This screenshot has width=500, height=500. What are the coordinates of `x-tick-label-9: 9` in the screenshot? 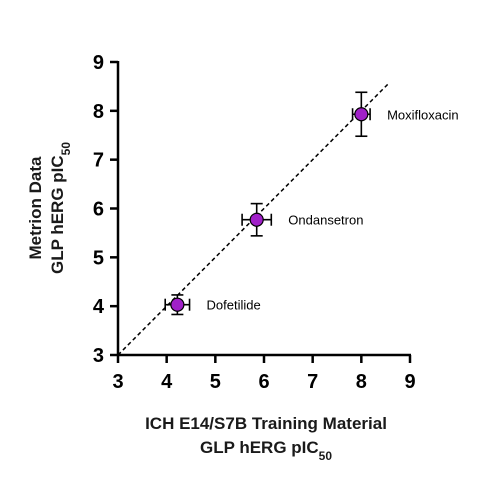 It's located at (409, 382).